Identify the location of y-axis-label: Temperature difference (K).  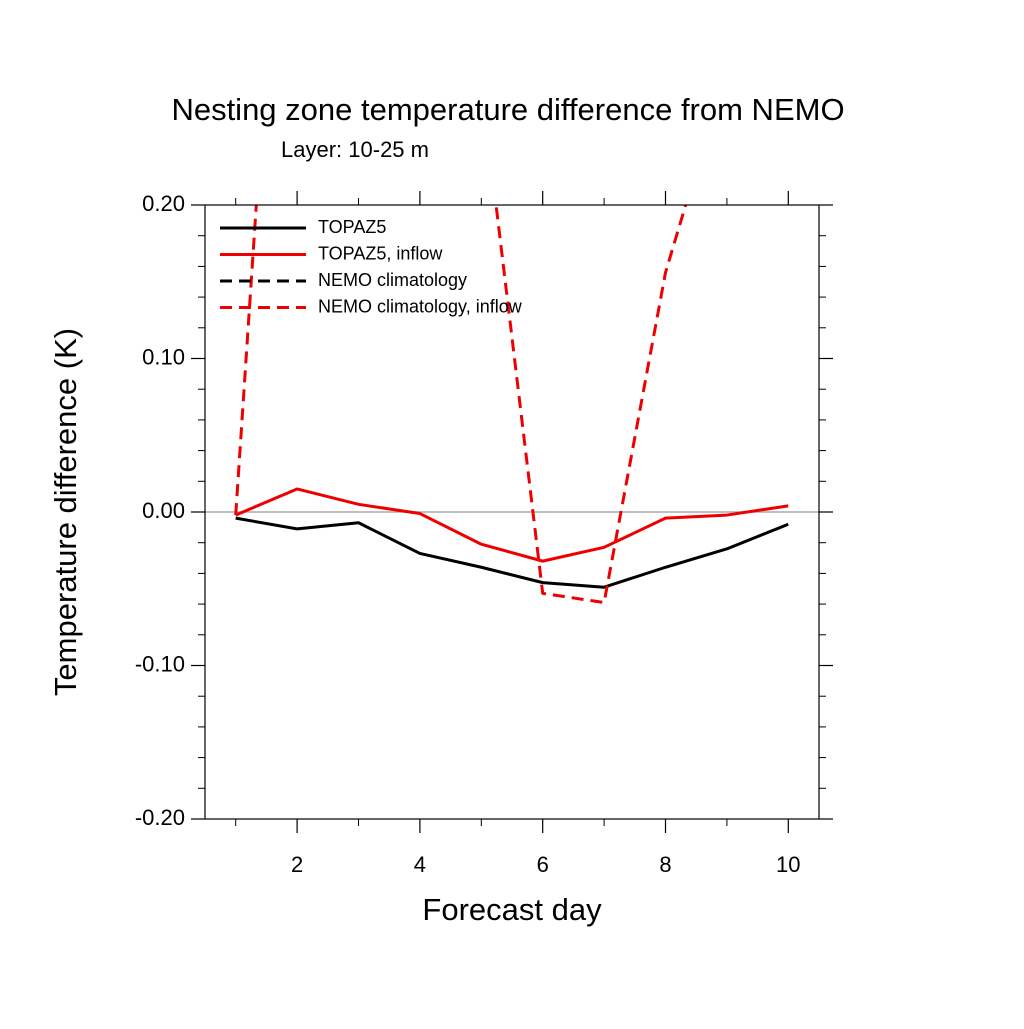
(65, 512).